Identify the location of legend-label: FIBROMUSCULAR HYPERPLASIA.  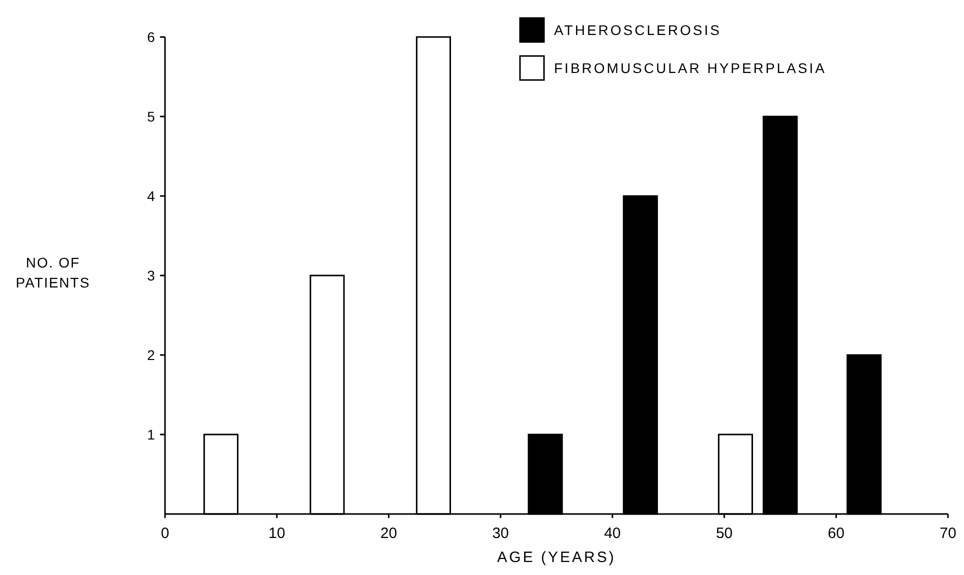
(690, 68).